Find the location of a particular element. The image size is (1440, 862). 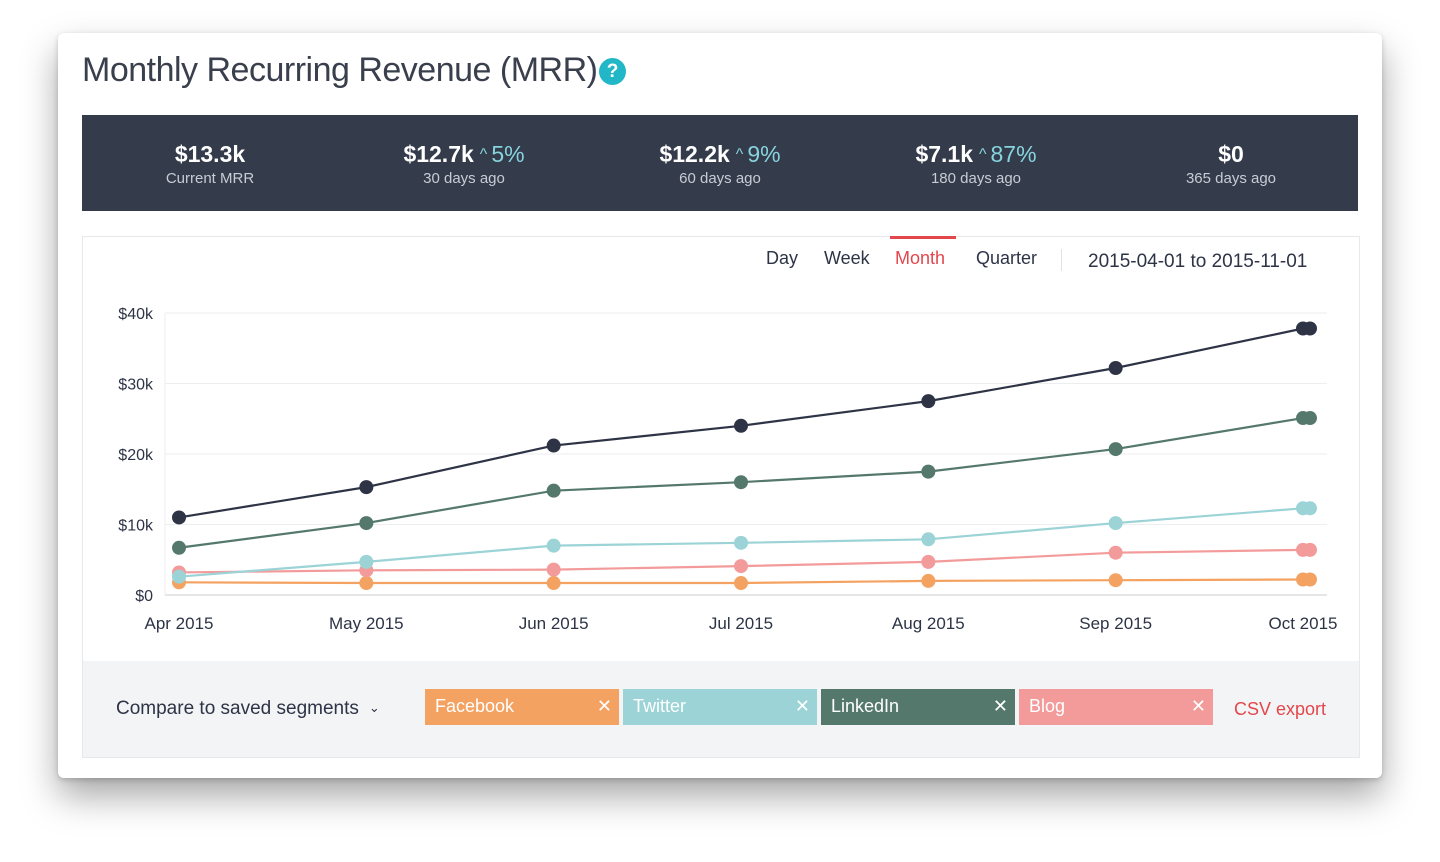

stat-60-days: $12.2k ^ 9% 60 days ago is located at coordinates (720, 164).